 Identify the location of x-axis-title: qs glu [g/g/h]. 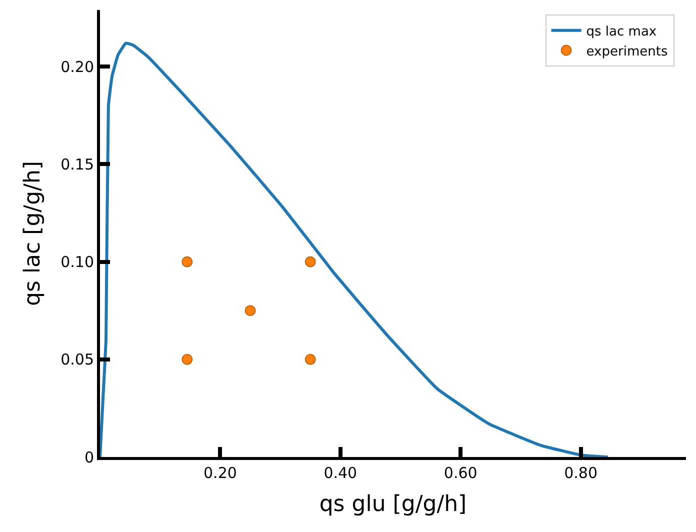
(393, 504).